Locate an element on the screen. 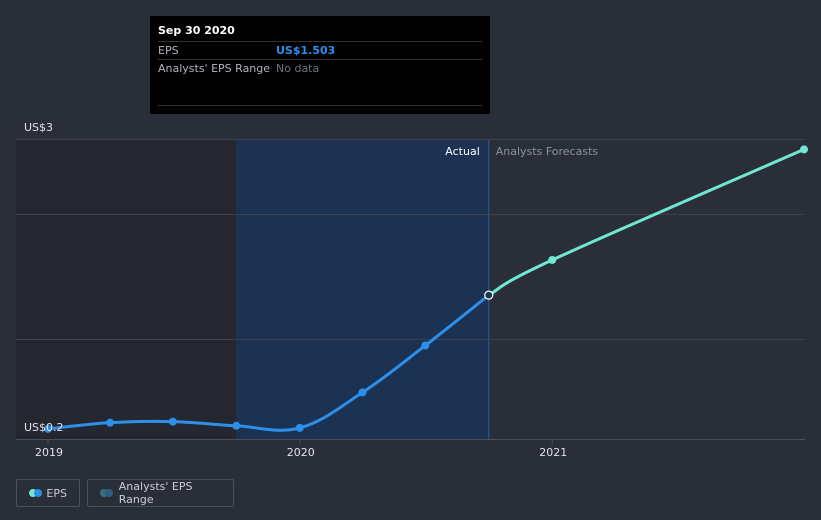 Image resolution: width=821 pixels, height=520 pixels. legend-range-button: Analysts' EPS Range is located at coordinates (160, 493).